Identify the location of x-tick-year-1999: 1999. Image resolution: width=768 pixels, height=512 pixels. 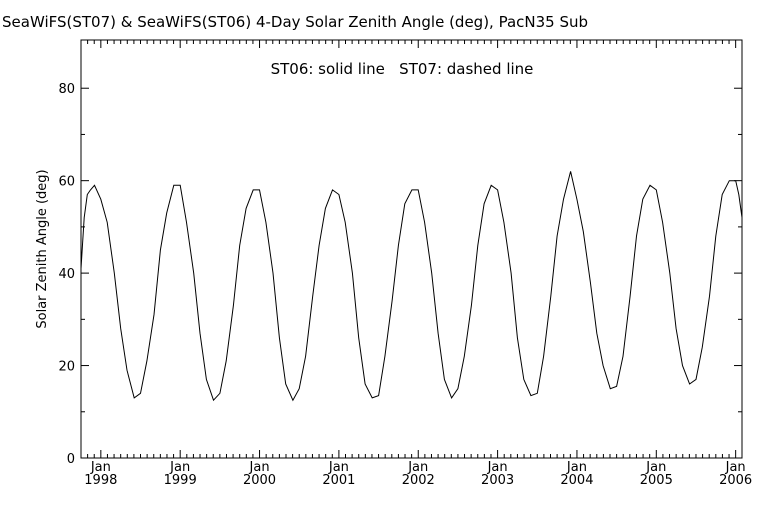
(180, 480).